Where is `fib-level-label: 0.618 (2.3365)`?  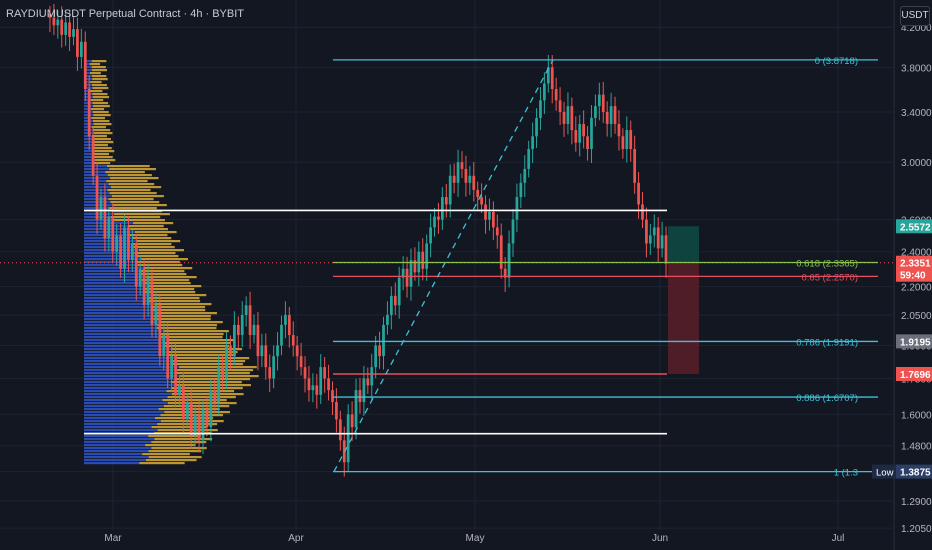 fib-level-label: 0.618 (2.3365) is located at coordinates (827, 263).